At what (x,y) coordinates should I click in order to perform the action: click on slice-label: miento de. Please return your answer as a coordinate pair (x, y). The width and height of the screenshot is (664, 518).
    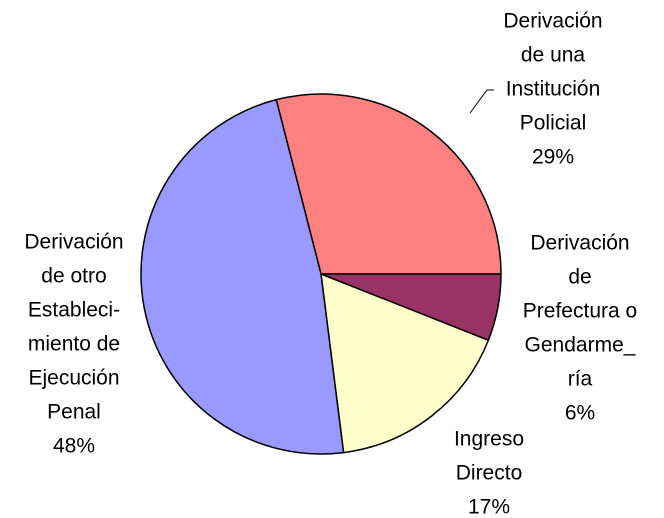
    Looking at the image, I should click on (74, 344).